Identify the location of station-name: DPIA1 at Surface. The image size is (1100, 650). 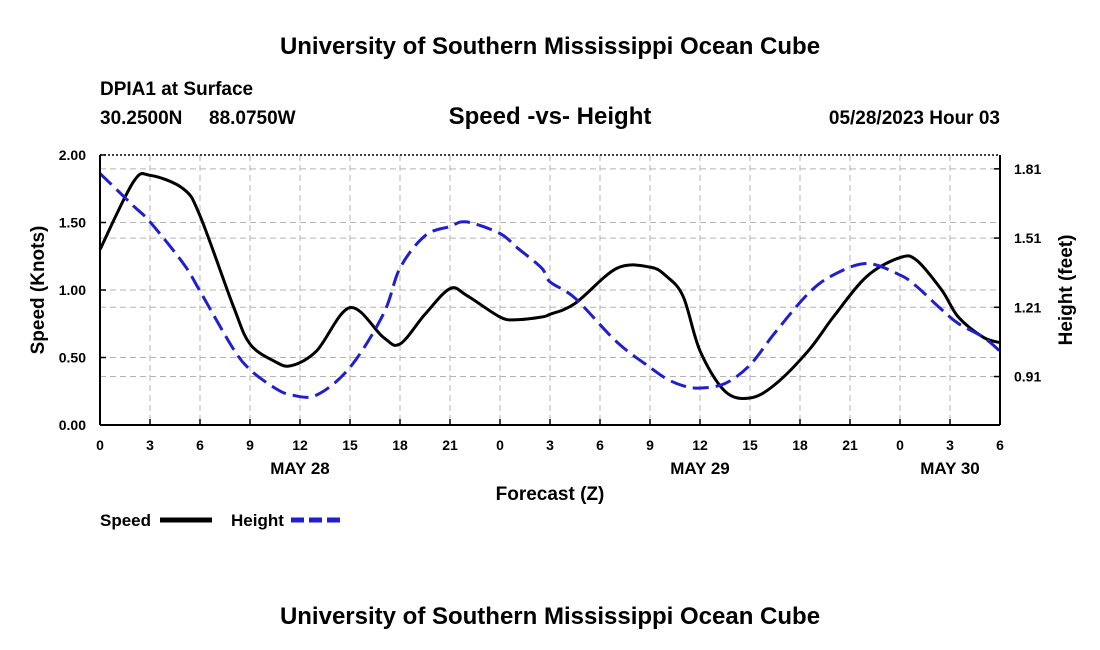
(176, 89).